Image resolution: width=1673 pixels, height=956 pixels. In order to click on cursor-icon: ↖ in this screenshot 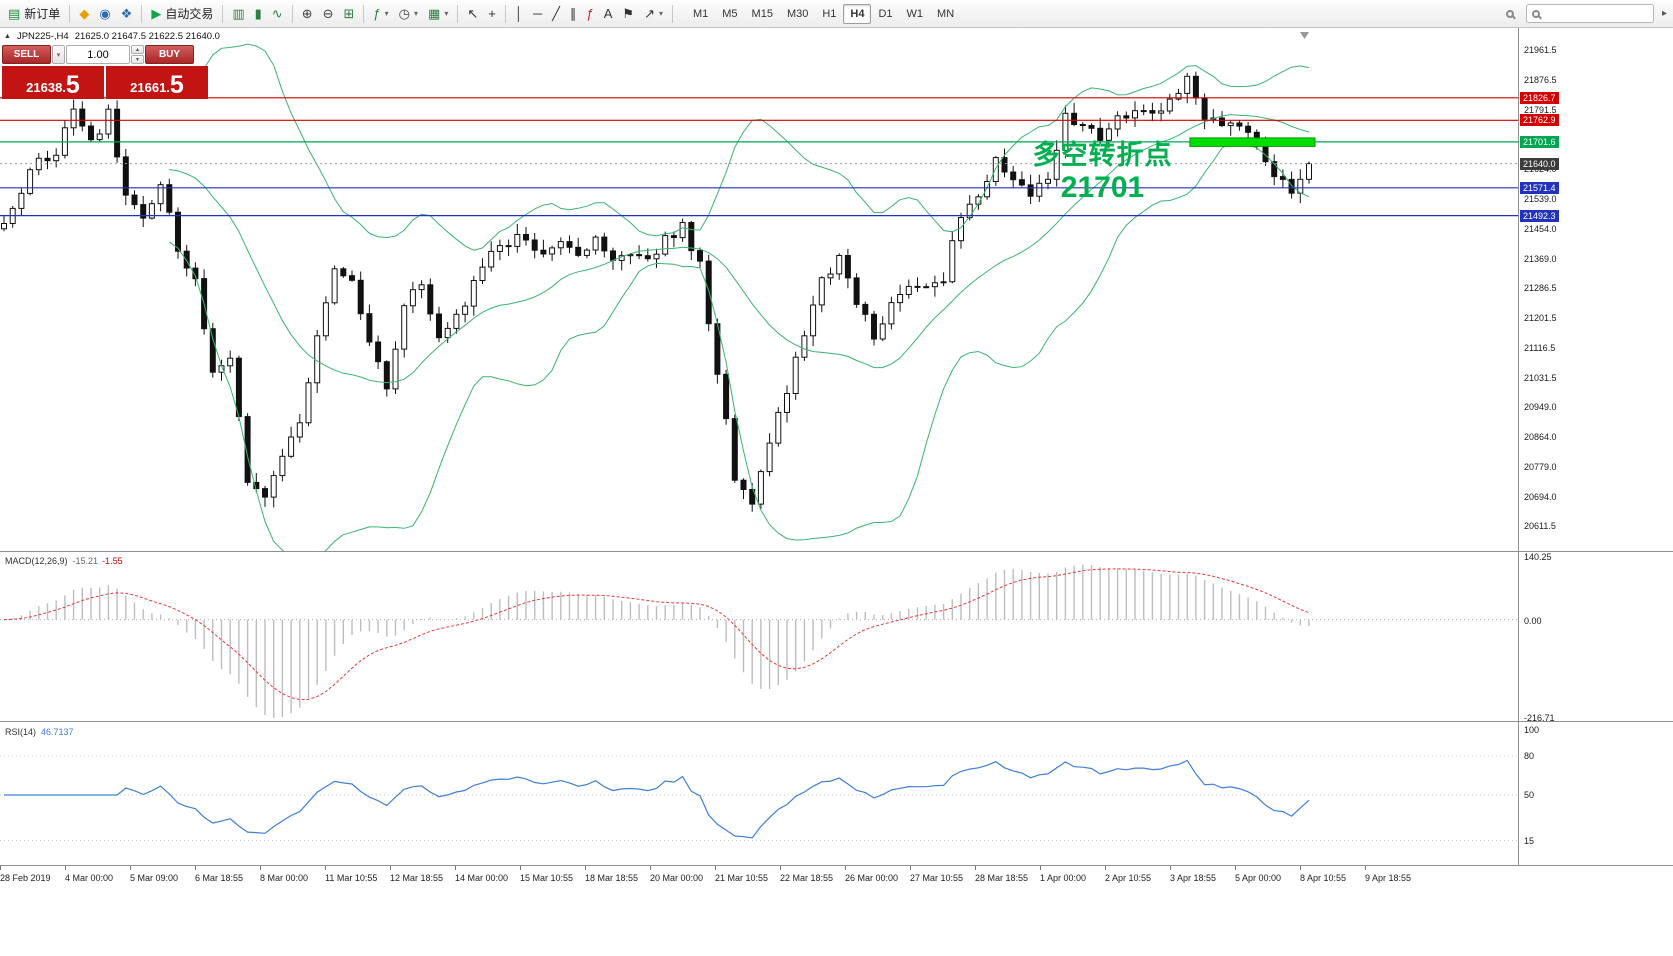, I will do `click(473, 13)`.